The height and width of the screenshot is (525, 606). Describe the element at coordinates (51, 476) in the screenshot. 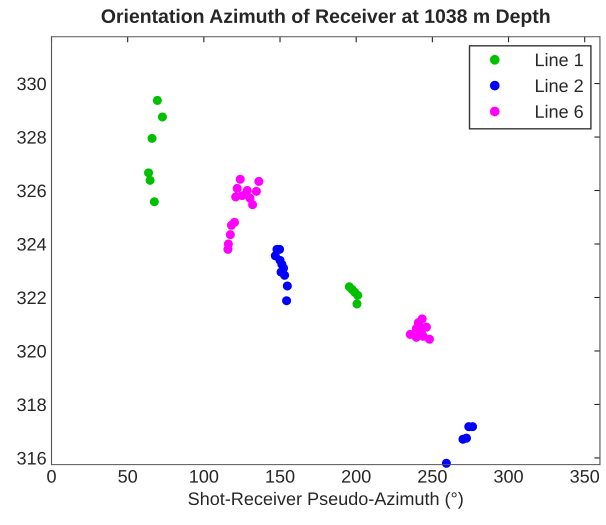

I see `x-tick-label: 0` at that location.